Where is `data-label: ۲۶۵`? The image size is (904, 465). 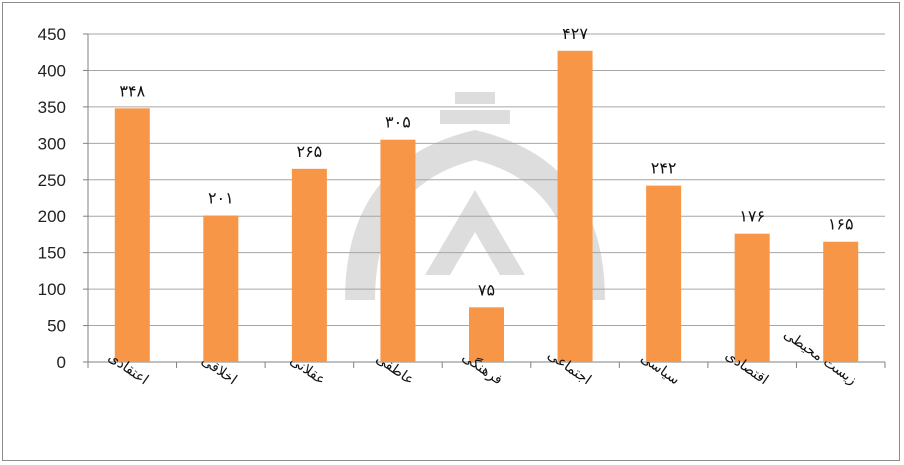 data-label: ۲۶۵ is located at coordinates (309, 151).